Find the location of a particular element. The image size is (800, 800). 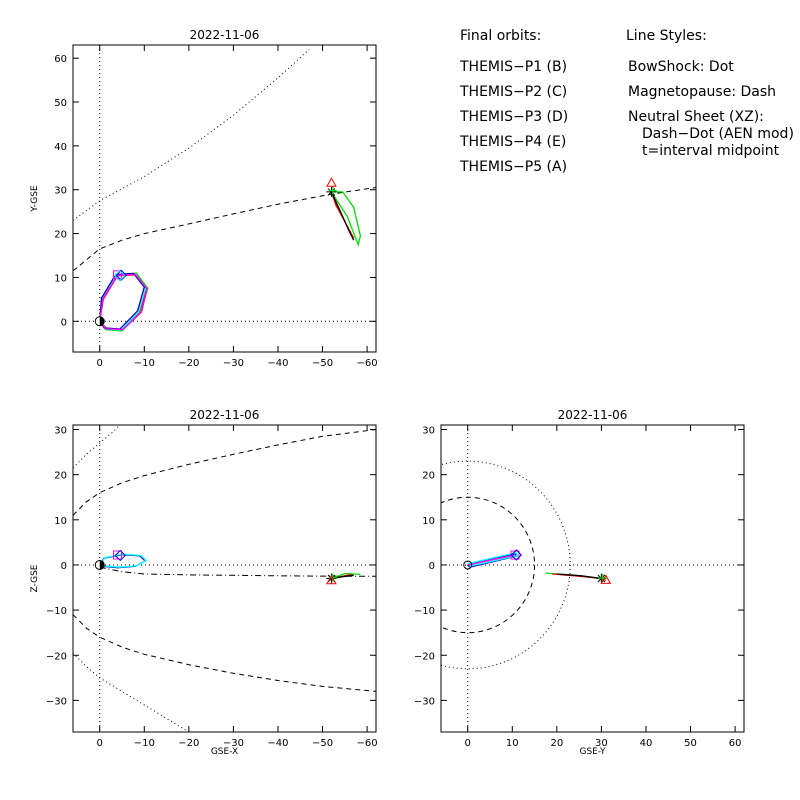

xz-y-tick-label: −10 is located at coordinates (56, 611).